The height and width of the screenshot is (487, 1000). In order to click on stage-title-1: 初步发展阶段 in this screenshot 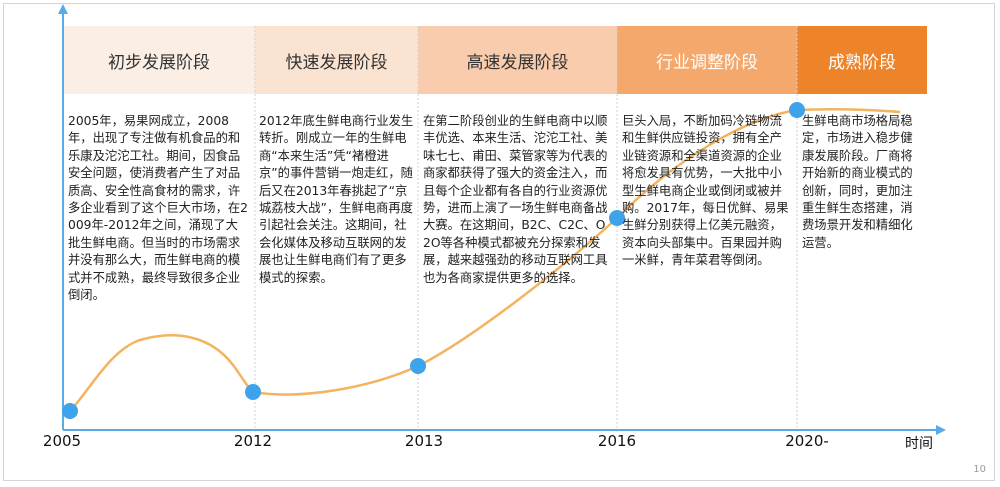, I will do `click(159, 62)`.